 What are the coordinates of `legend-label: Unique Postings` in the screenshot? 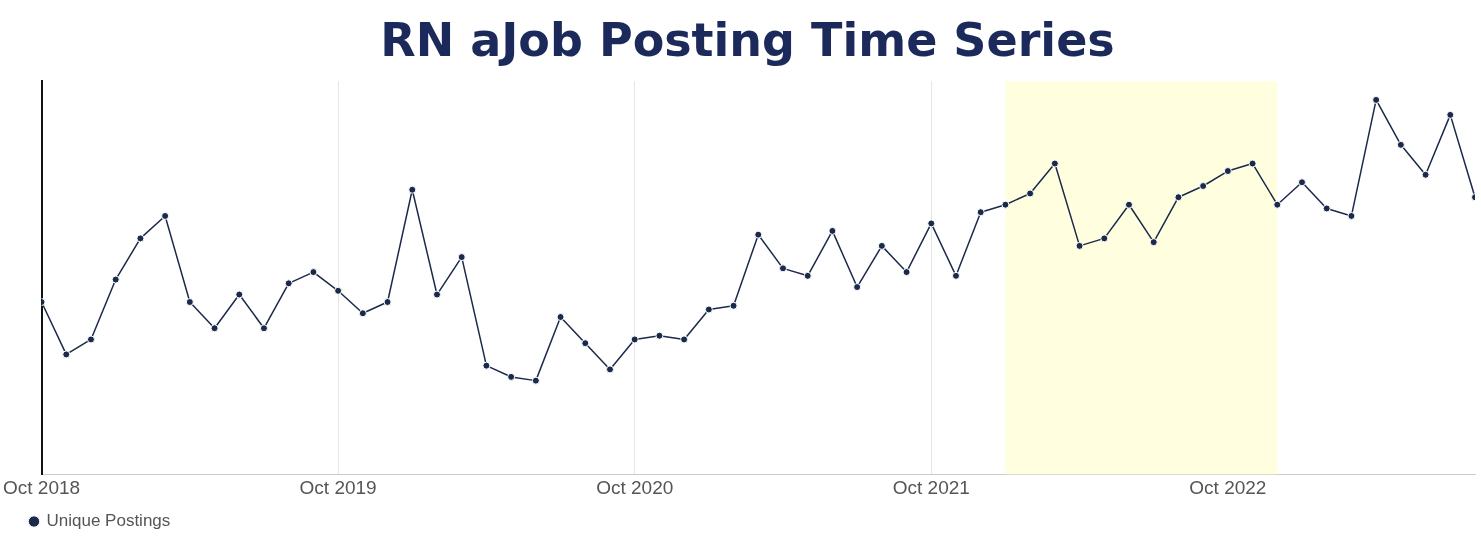 It's located at (108, 521).